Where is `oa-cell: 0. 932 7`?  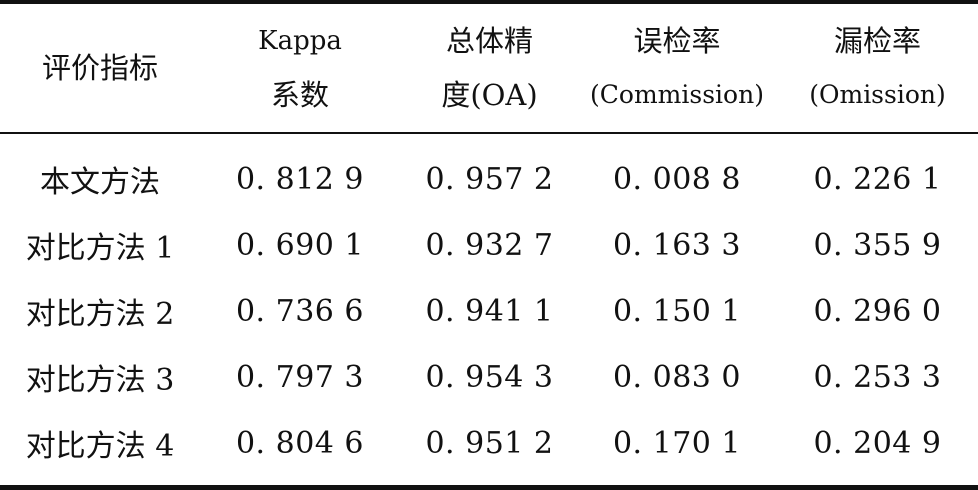 oa-cell: 0. 932 7 is located at coordinates (489, 245).